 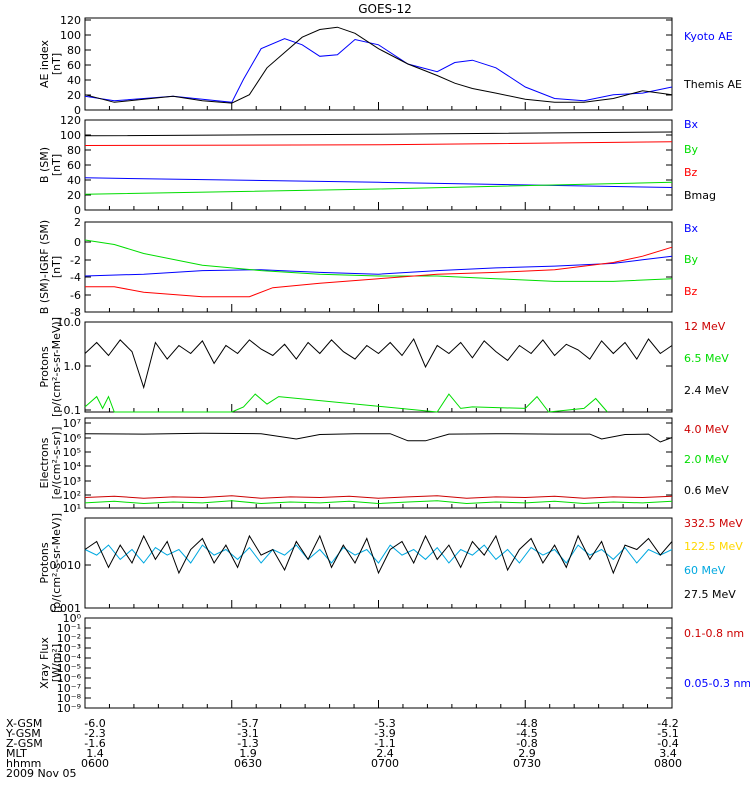 What do you see at coordinates (70, 135) in the screenshot?
I see `y-tick-label: 100` at bounding box center [70, 135].